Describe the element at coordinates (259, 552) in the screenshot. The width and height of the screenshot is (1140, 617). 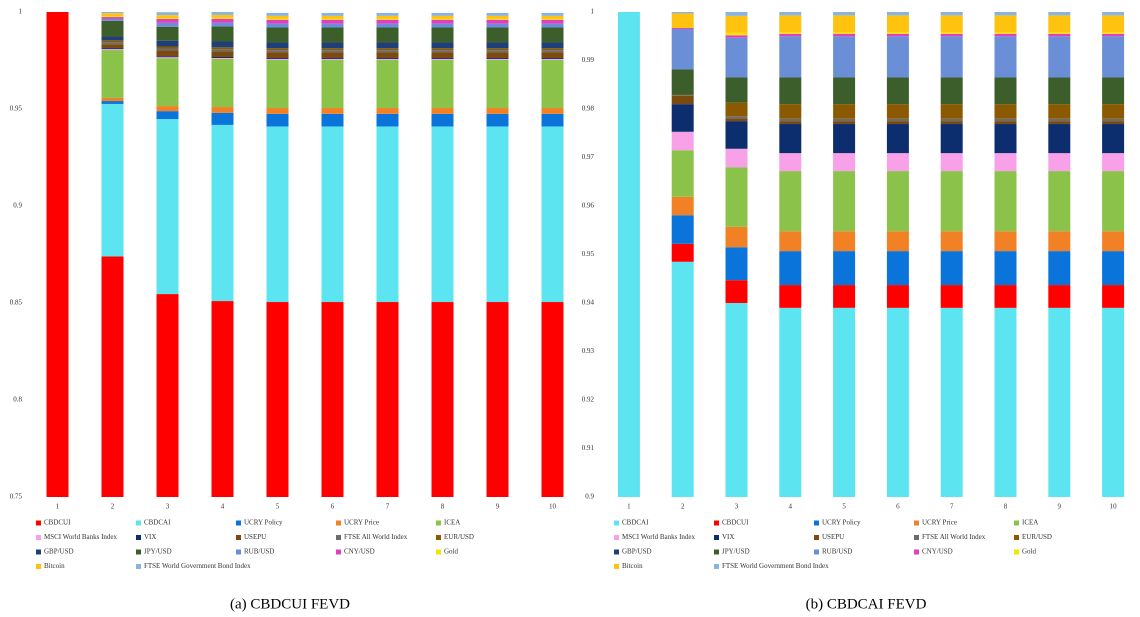
I see `legend-label: RUB/USD` at that location.